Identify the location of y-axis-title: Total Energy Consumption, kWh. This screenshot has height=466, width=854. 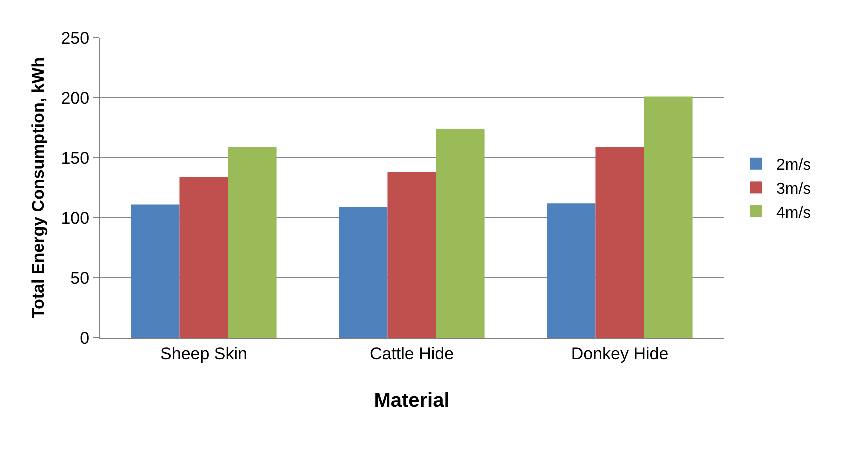
(38, 188).